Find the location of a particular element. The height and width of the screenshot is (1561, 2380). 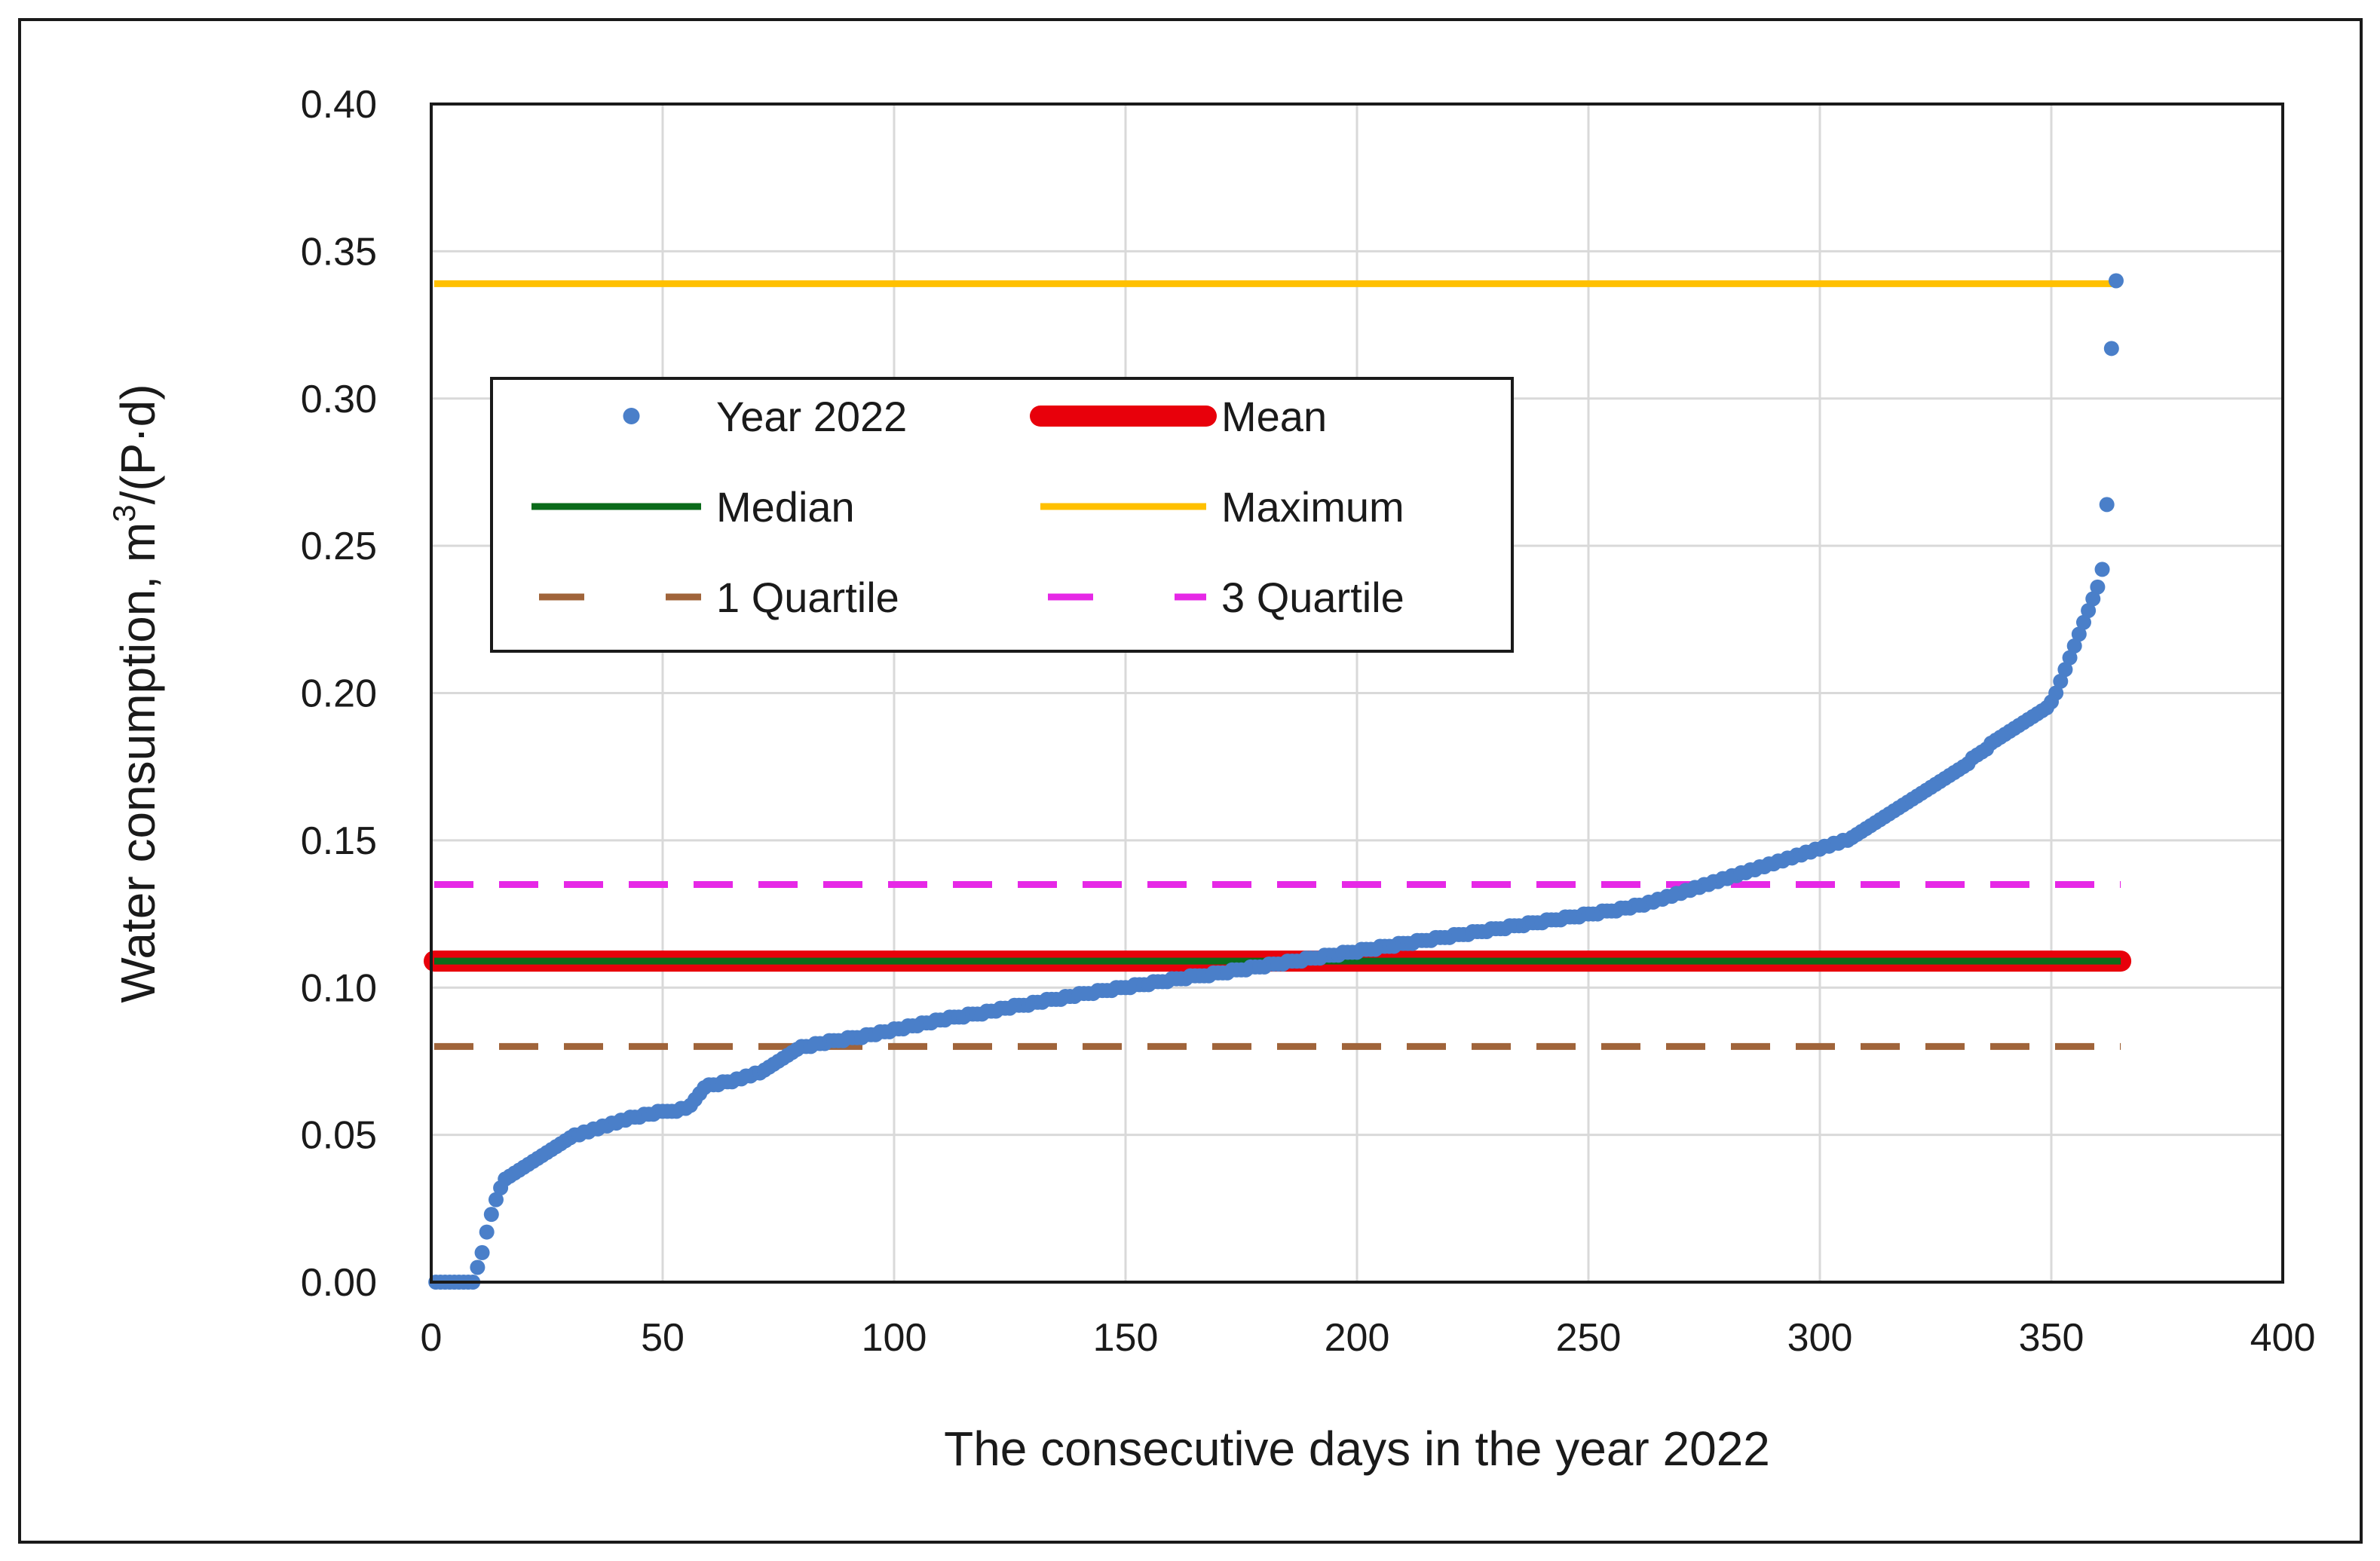

y-axis-title: Water consumption, m3/(P·d) is located at coordinates (135, 693).